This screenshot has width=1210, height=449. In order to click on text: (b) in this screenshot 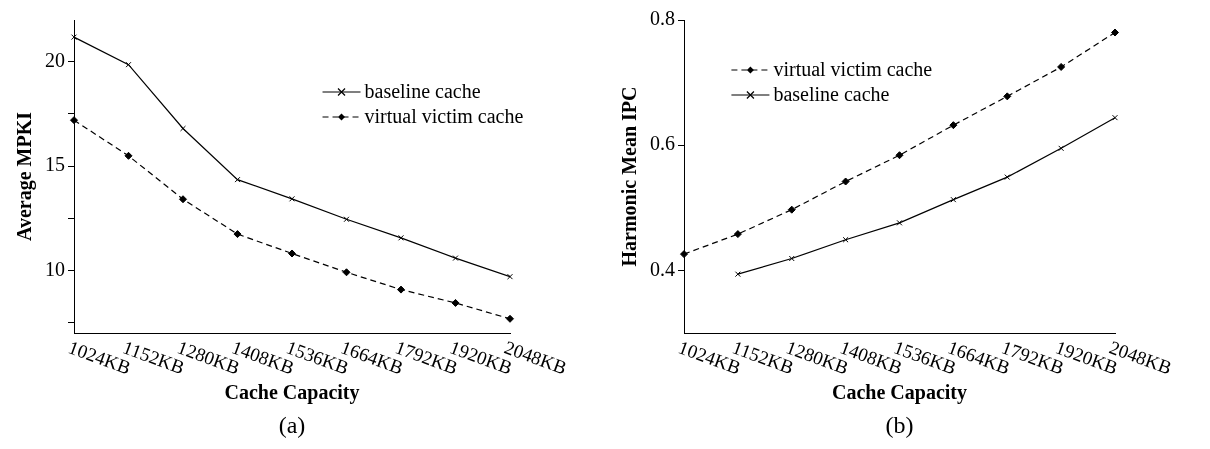, I will do `click(899, 425)`.